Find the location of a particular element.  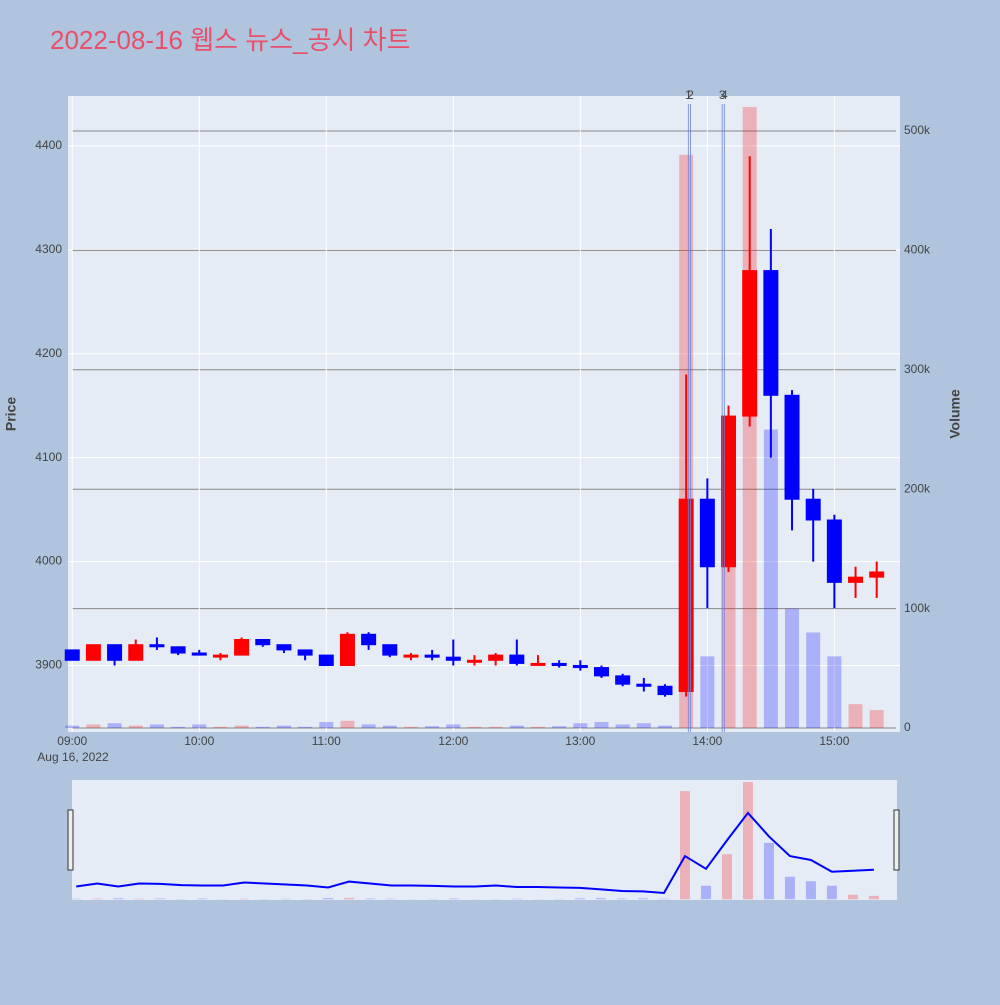

y-axis-title: Price is located at coordinates (11, 414).